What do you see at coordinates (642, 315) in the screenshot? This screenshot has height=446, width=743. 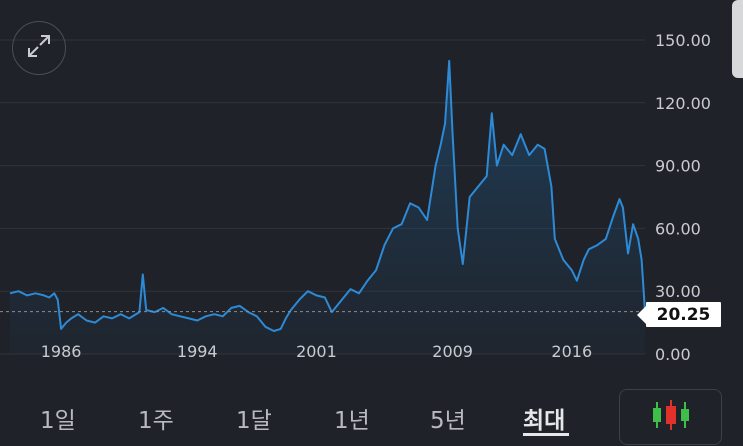 I see `current-price-pointer` at bounding box center [642, 315].